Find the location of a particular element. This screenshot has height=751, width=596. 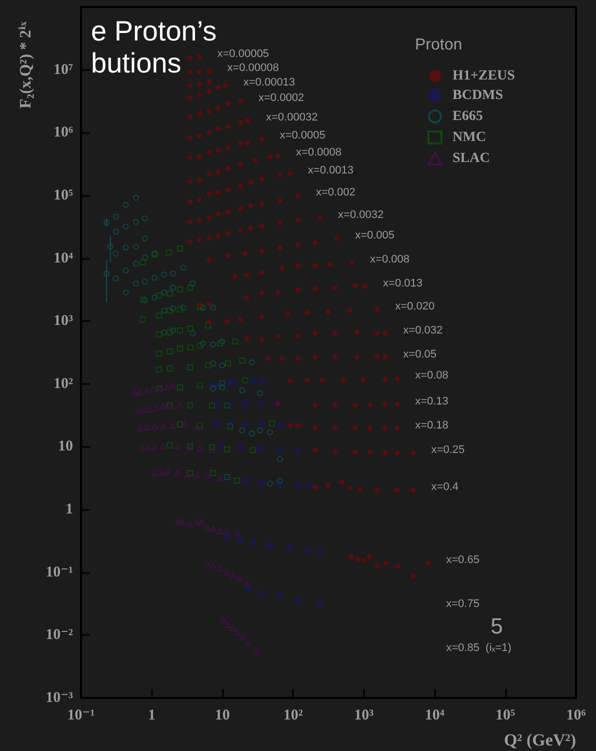

legend-title: Proton is located at coordinates (438, 45).